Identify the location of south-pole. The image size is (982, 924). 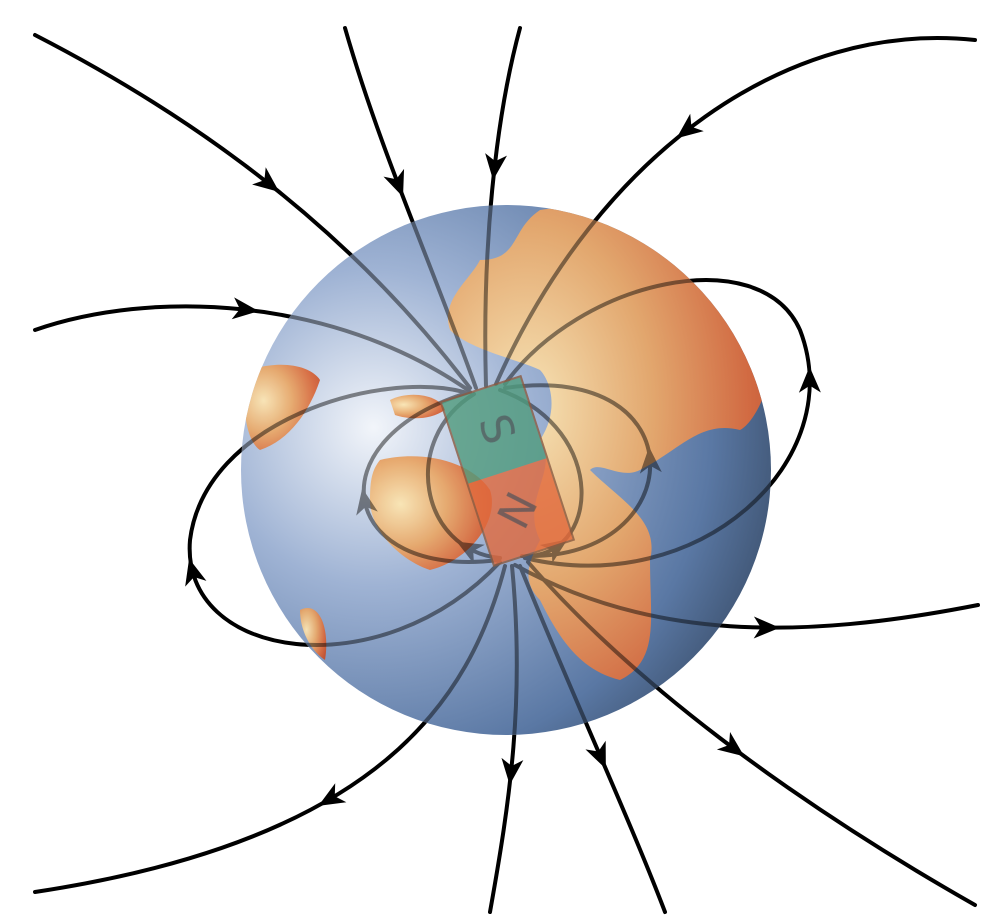
(494, 430).